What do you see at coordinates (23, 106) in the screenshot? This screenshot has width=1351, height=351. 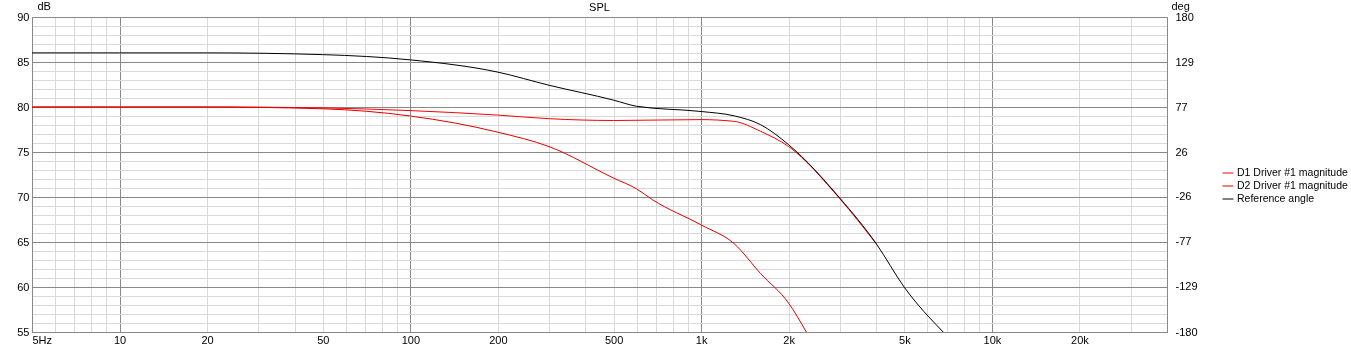 I see `y-tick-label: 80` at bounding box center [23, 106].